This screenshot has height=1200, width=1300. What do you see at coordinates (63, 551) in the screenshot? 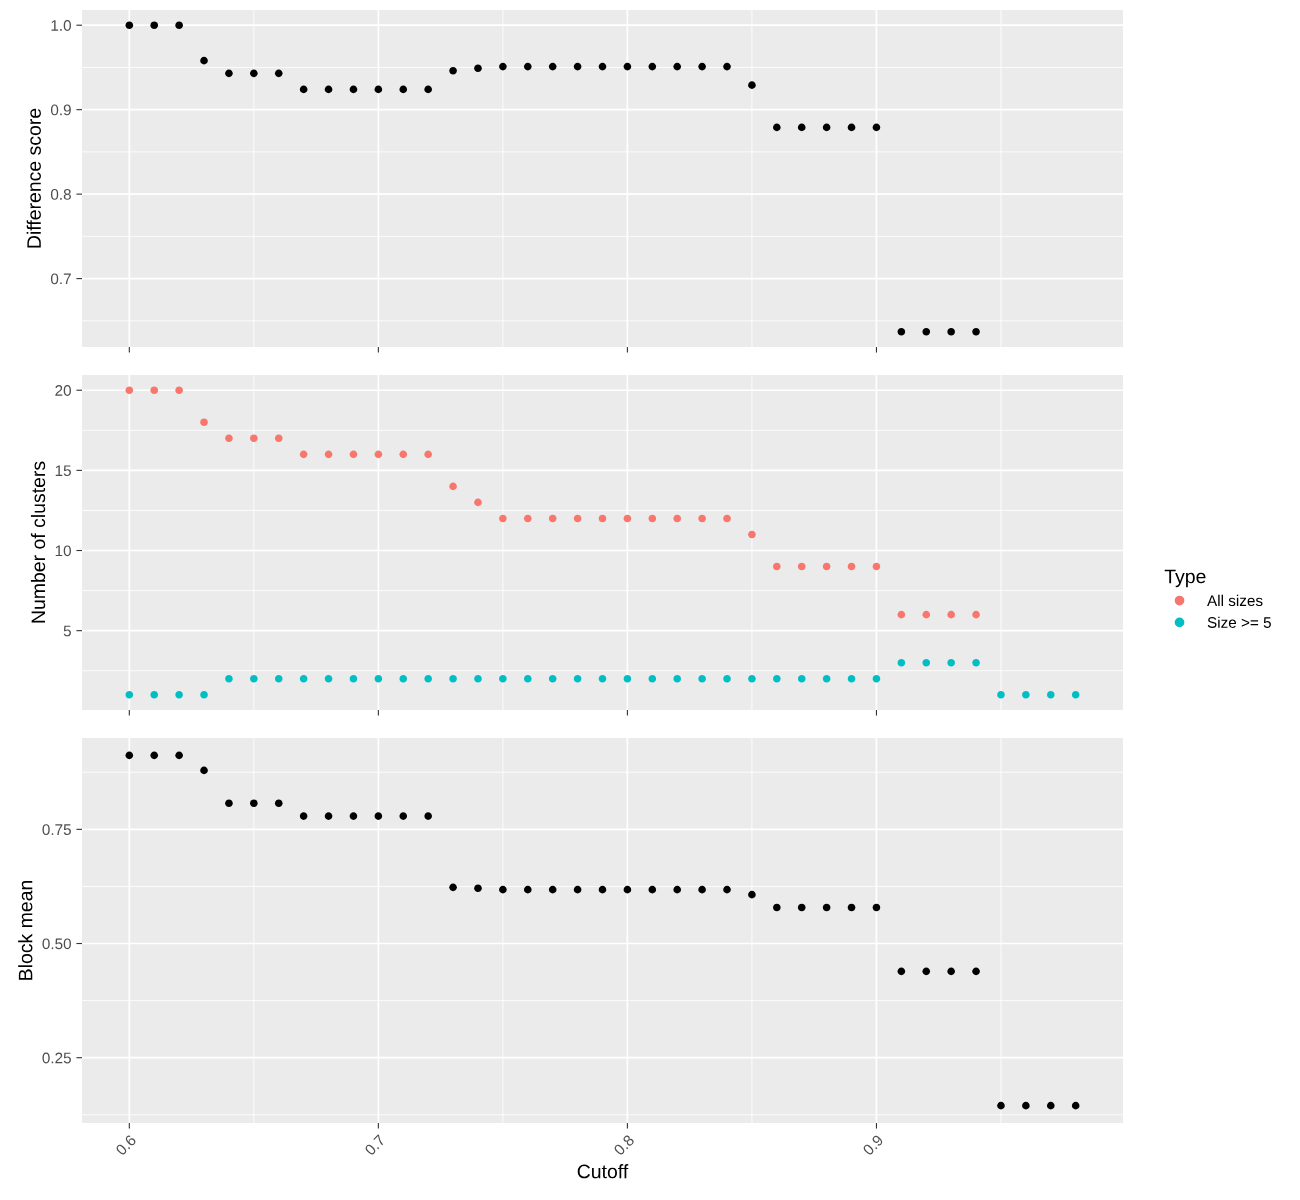
I see `y-tick-label: 10` at bounding box center [63, 551].